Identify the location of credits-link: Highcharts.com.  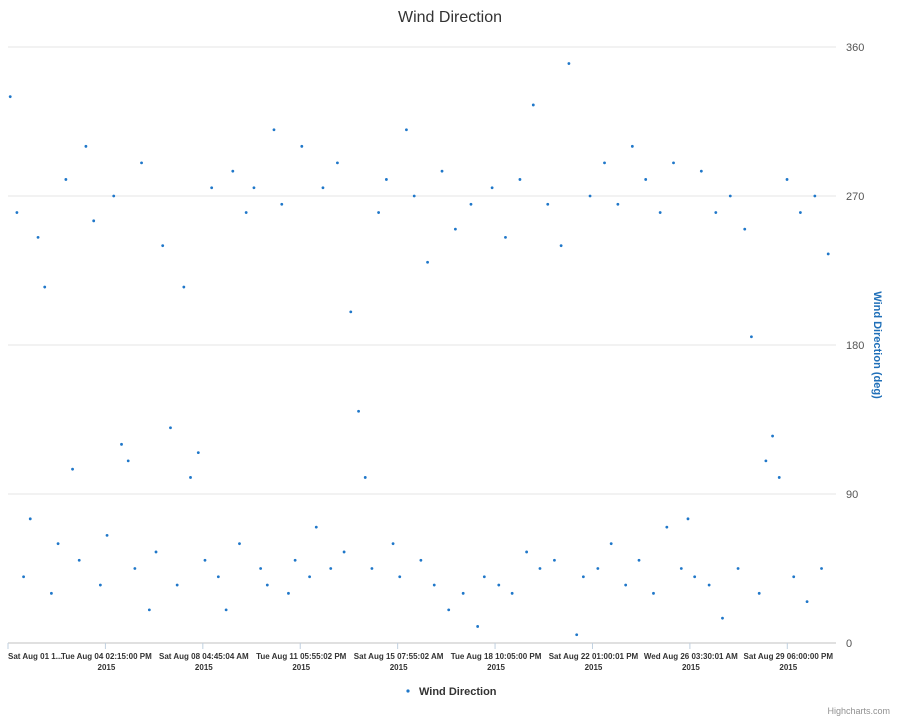
(858, 711).